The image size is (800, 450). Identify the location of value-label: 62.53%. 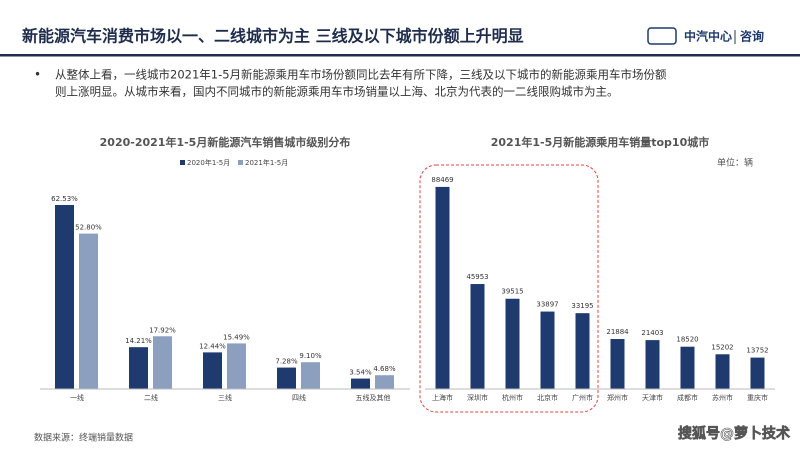
(64, 199).